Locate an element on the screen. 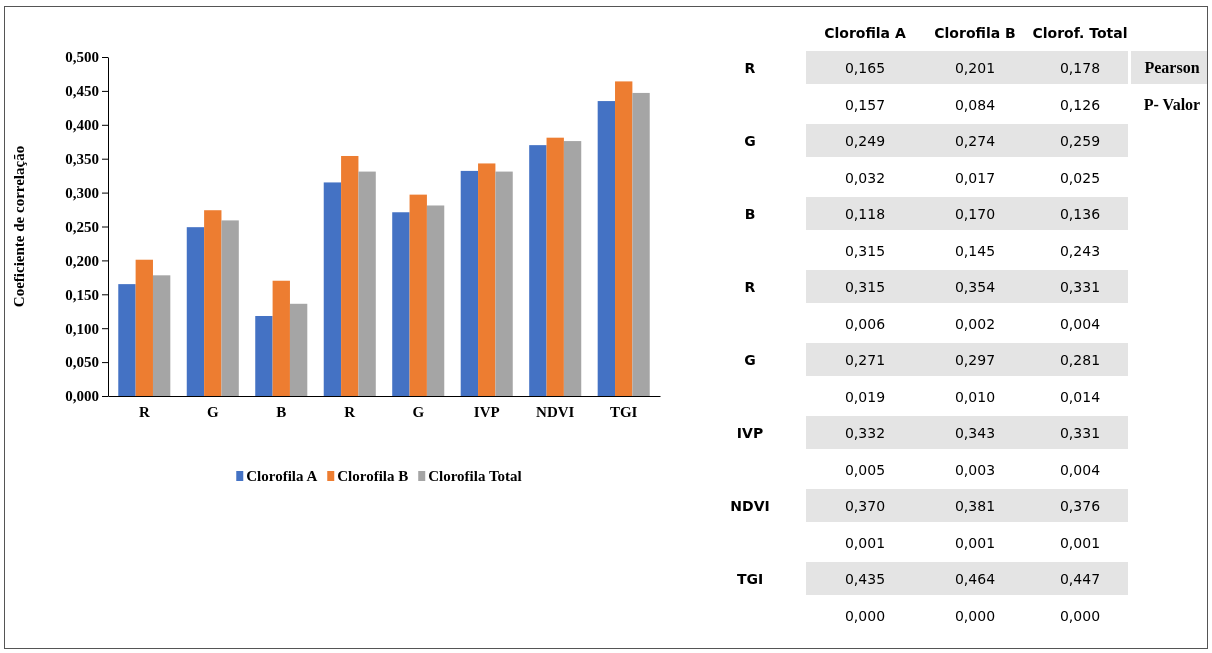  y-tick-label: 0,350 is located at coordinates (82, 159).